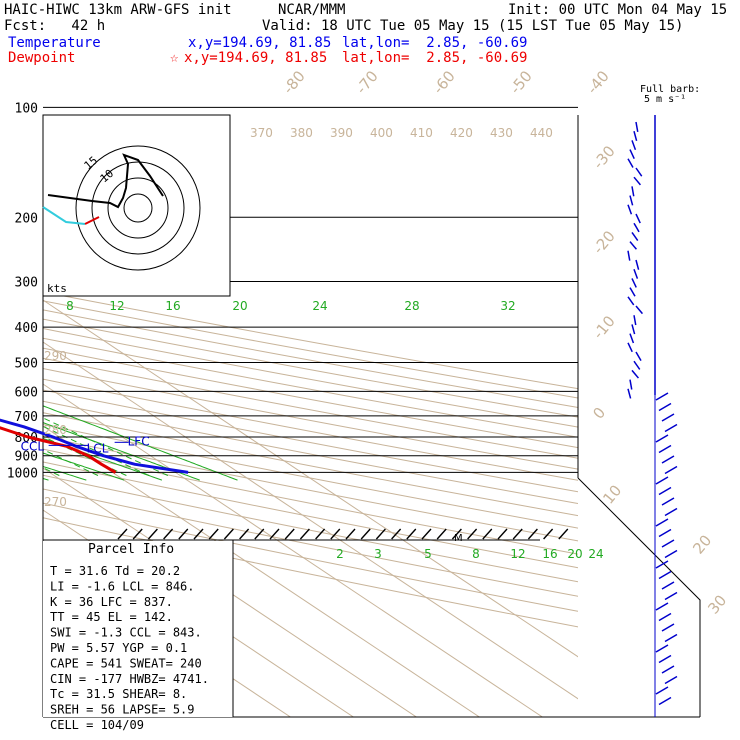 The width and height of the screenshot is (740, 740). What do you see at coordinates (595, 554) in the screenshot?
I see `mixing-ratio-label: 24` at bounding box center [595, 554].